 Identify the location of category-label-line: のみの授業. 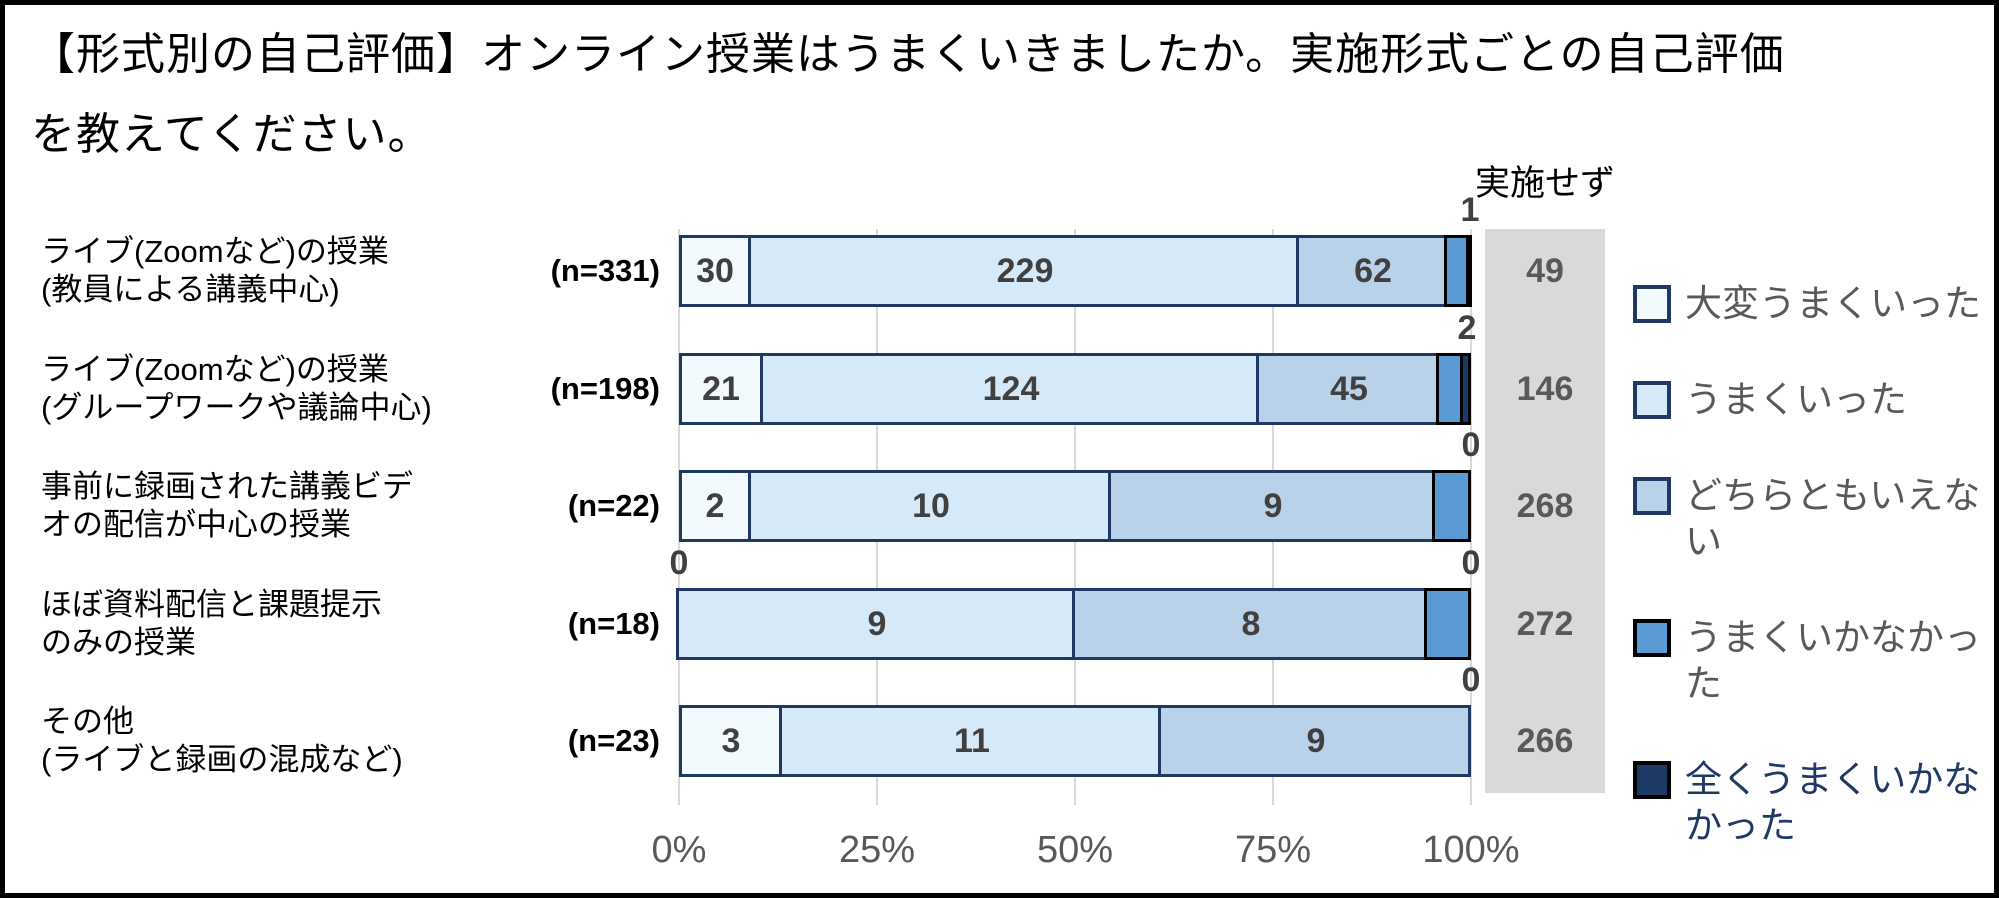
(118, 642).